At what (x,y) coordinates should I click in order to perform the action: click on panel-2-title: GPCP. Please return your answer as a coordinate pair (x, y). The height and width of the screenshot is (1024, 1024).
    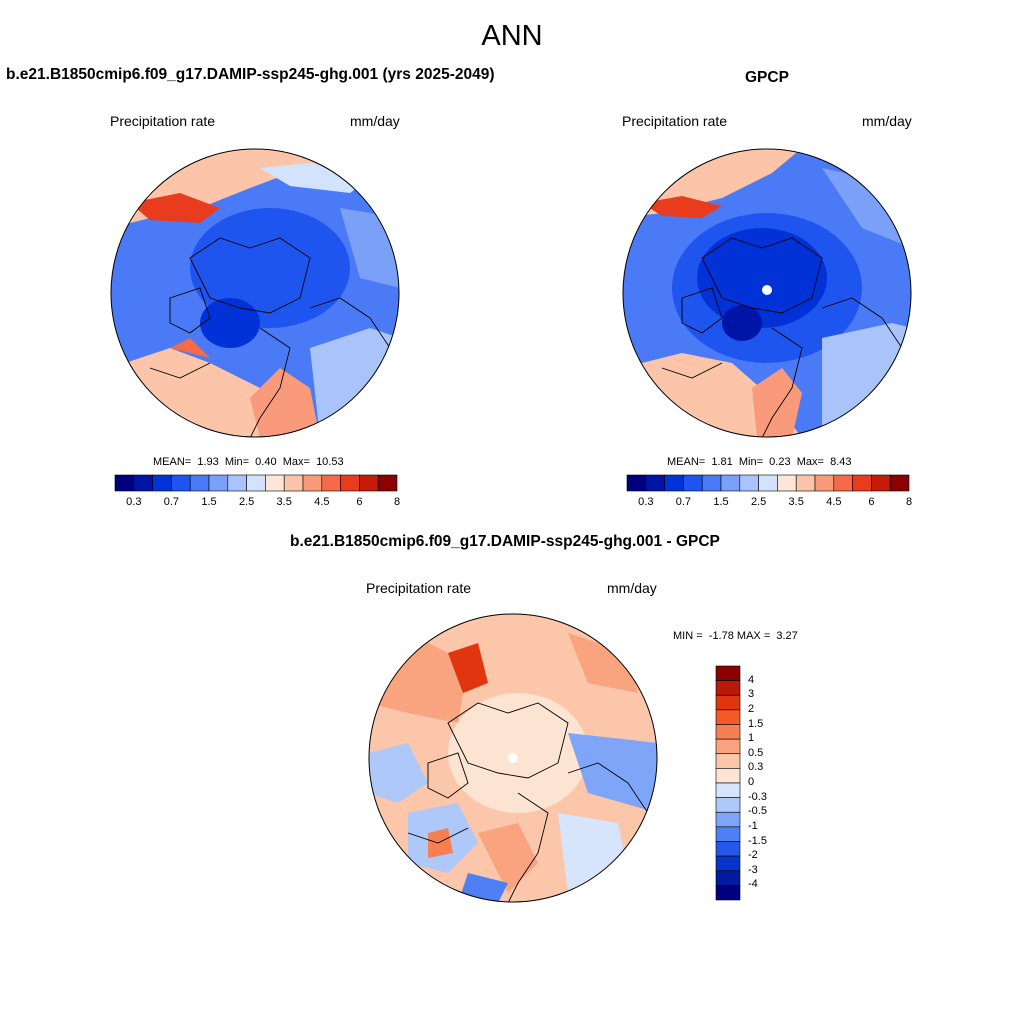
    Looking at the image, I should click on (767, 77).